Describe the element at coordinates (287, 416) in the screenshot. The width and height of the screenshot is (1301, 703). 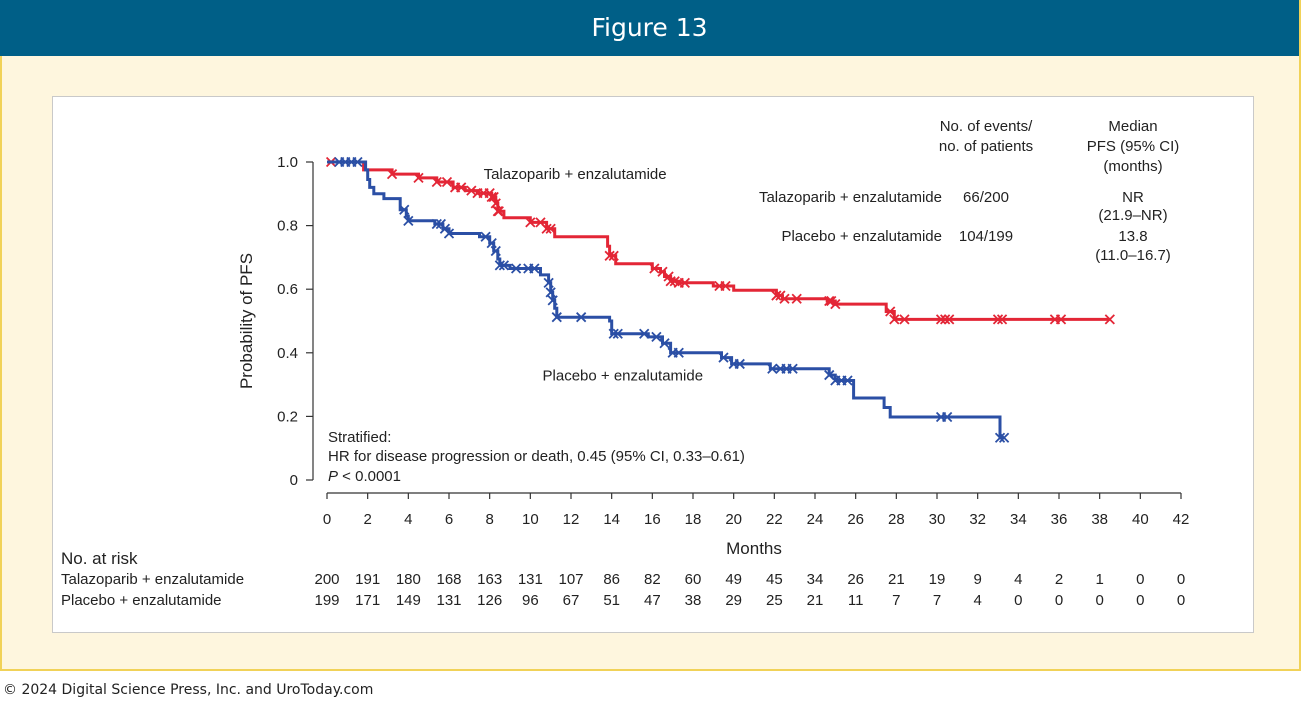
I see `y-tick-label: 0.2` at that location.